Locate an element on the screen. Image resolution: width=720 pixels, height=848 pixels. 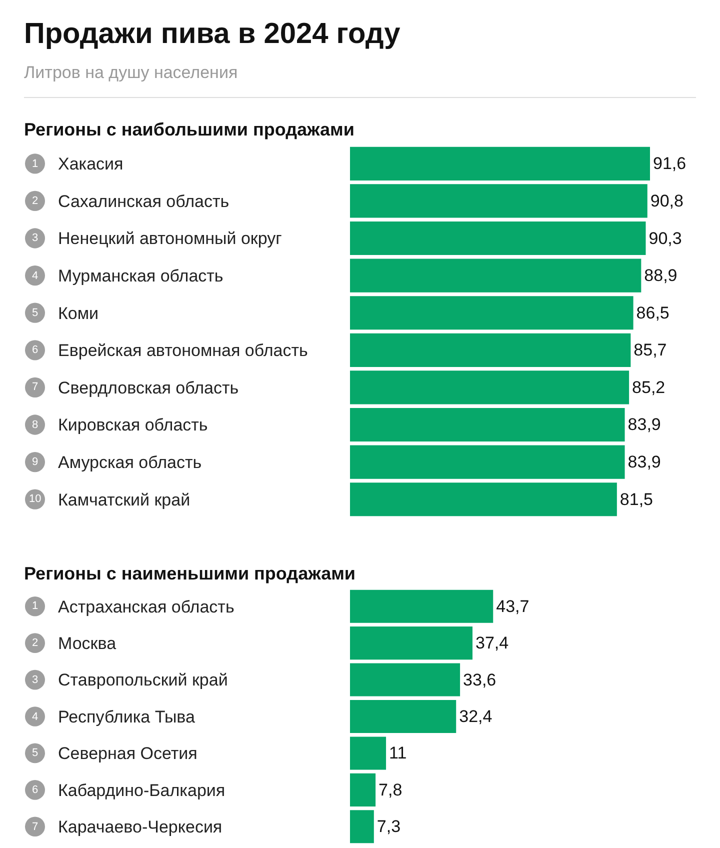
y-tick-label: Амурская область is located at coordinates (130, 462).